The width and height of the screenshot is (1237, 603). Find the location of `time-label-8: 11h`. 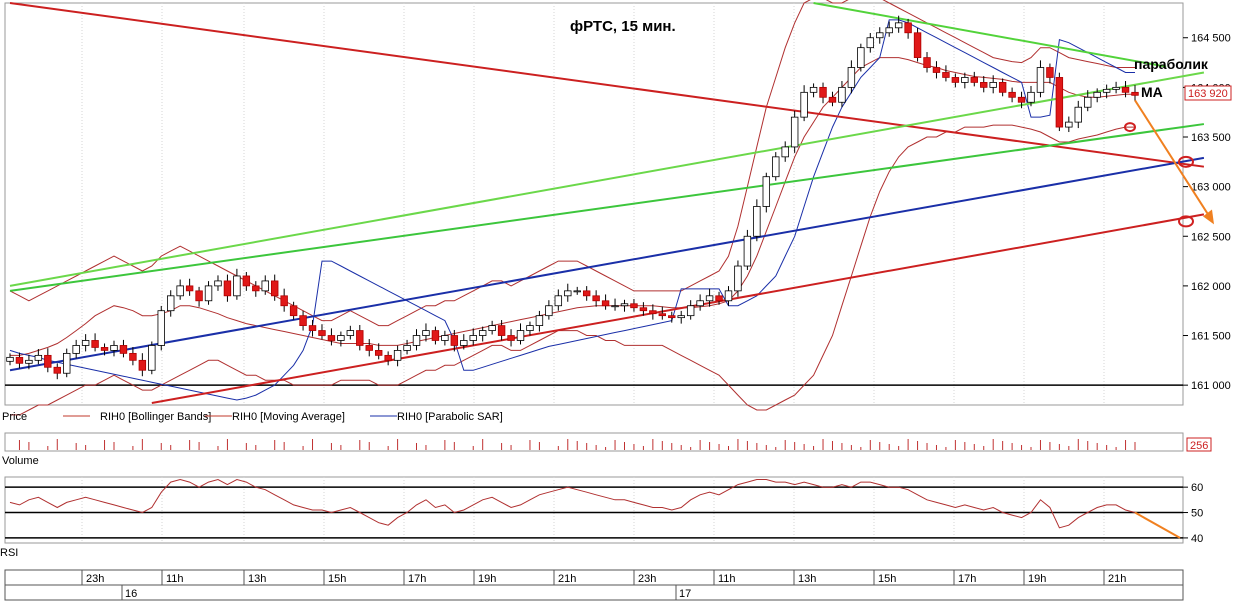

time-label-8: 11h is located at coordinates (727, 579).